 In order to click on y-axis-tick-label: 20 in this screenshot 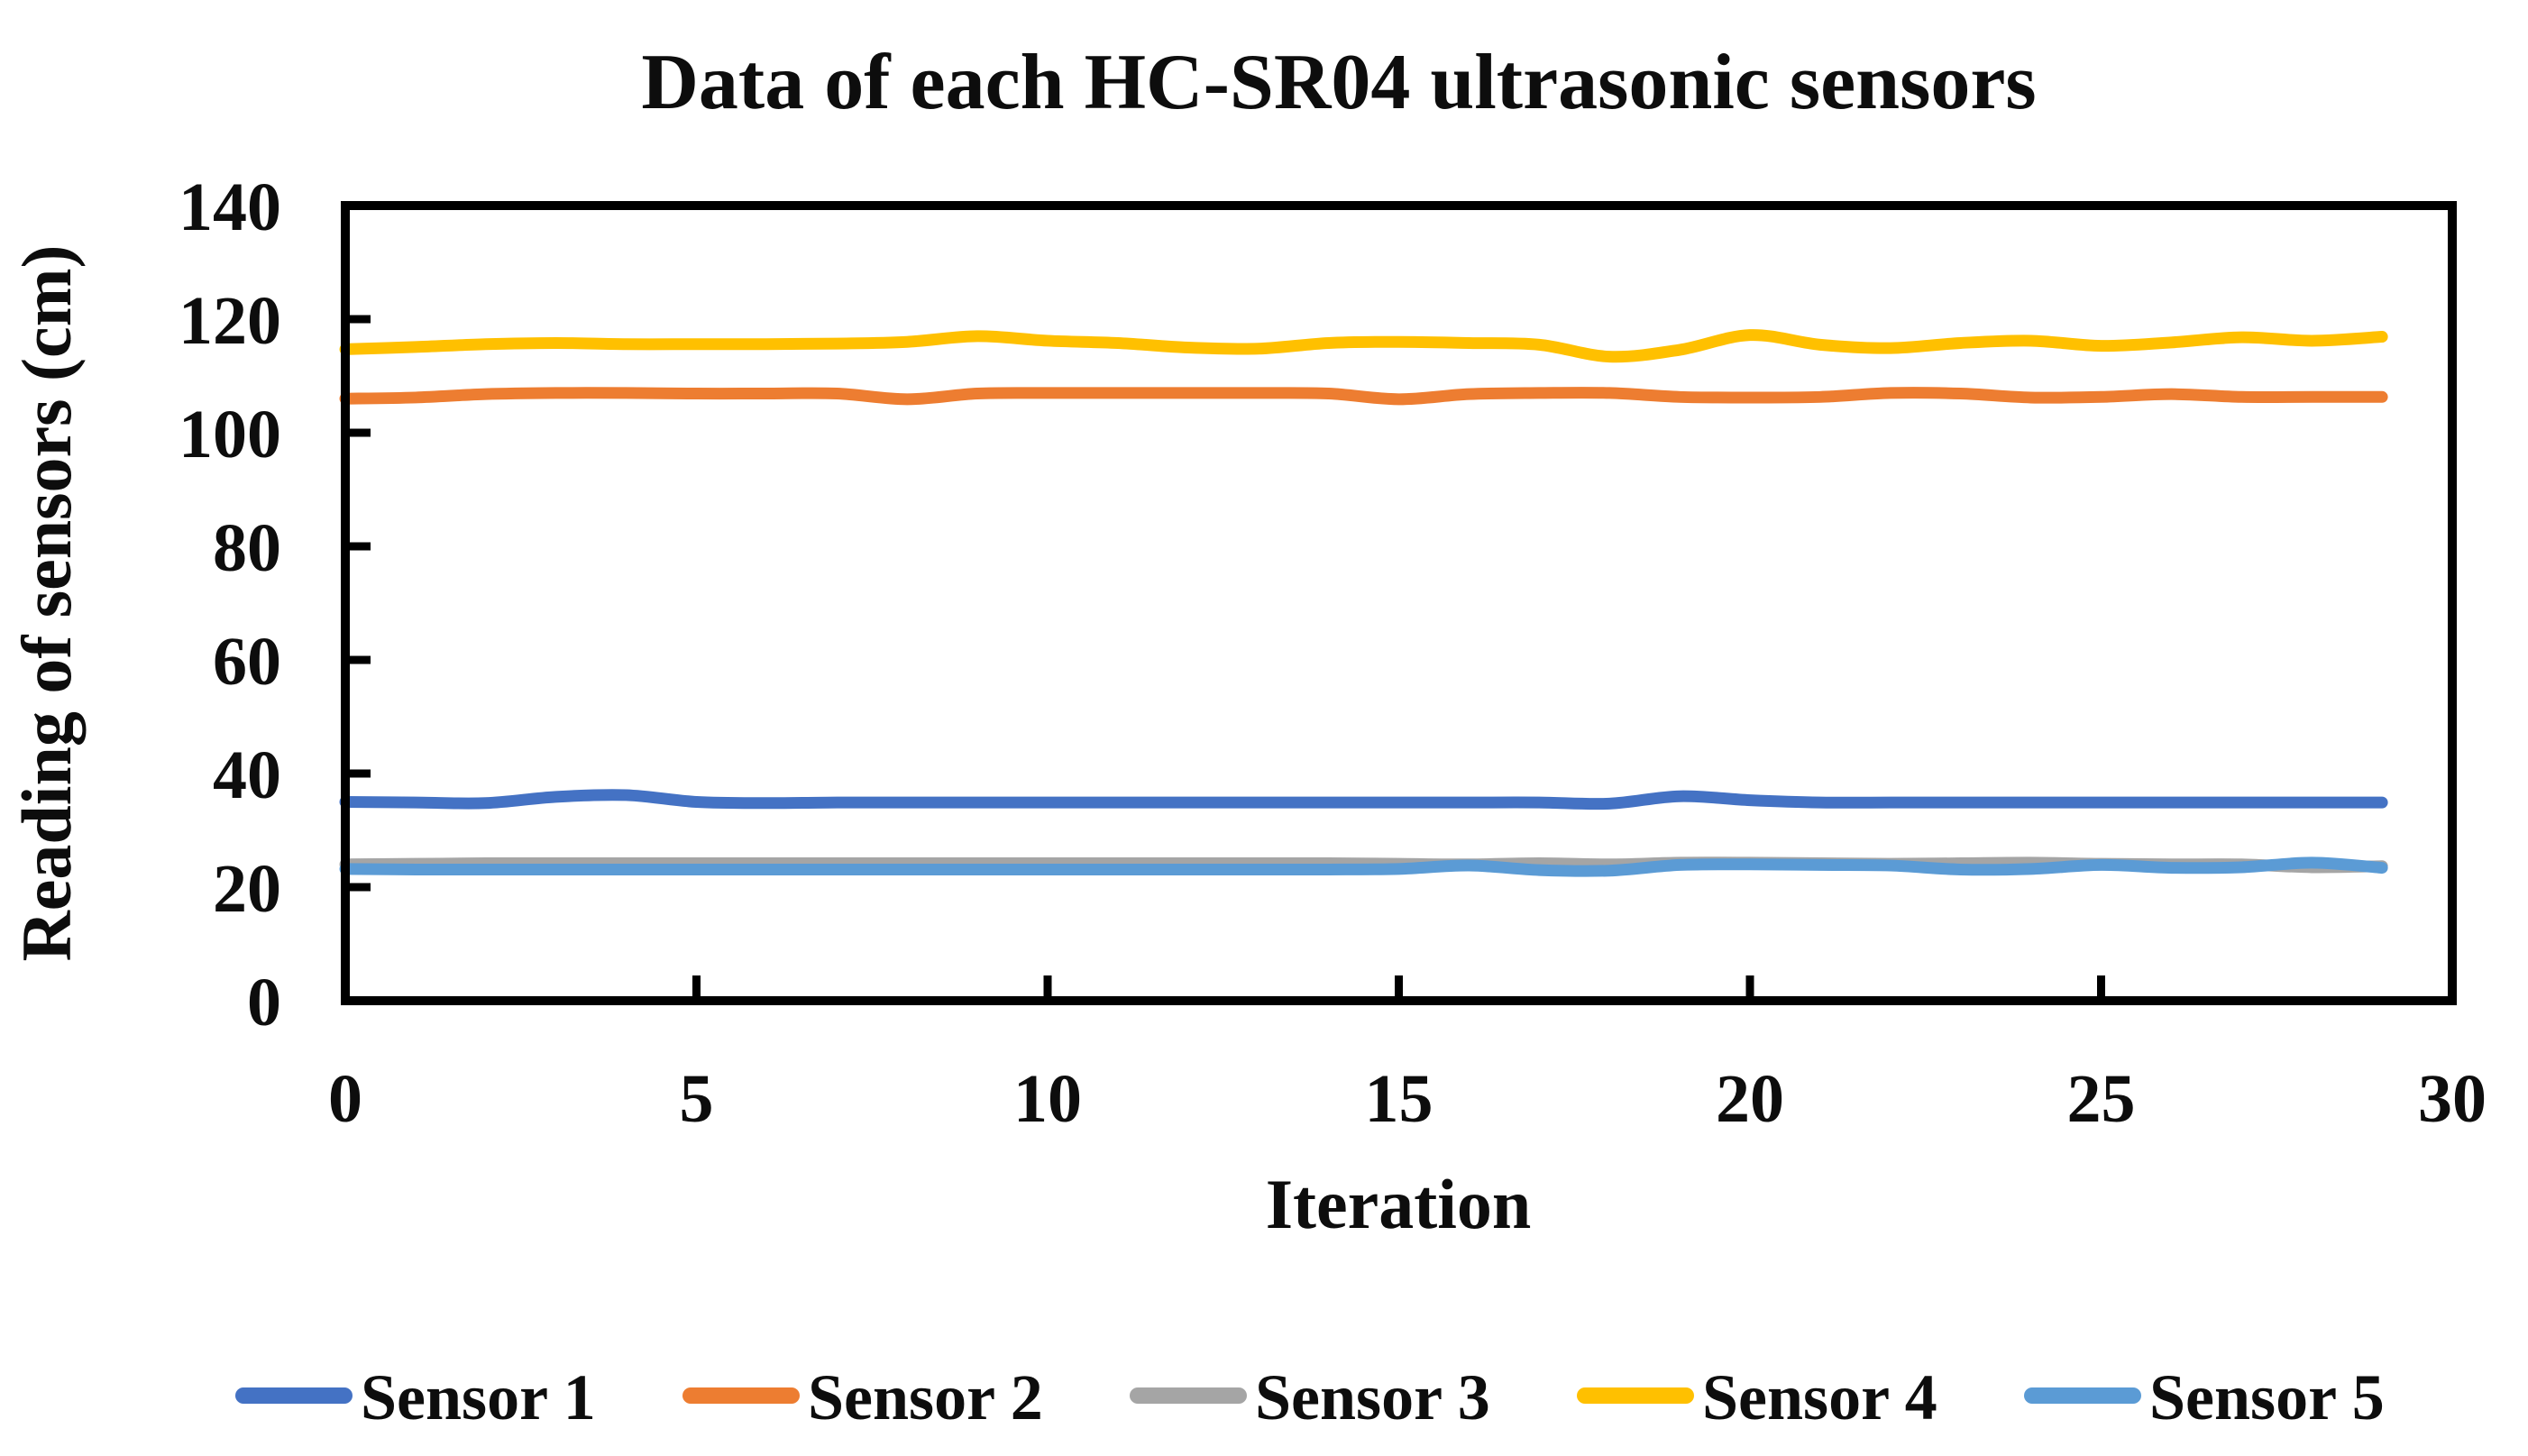, I will do `click(247, 889)`.